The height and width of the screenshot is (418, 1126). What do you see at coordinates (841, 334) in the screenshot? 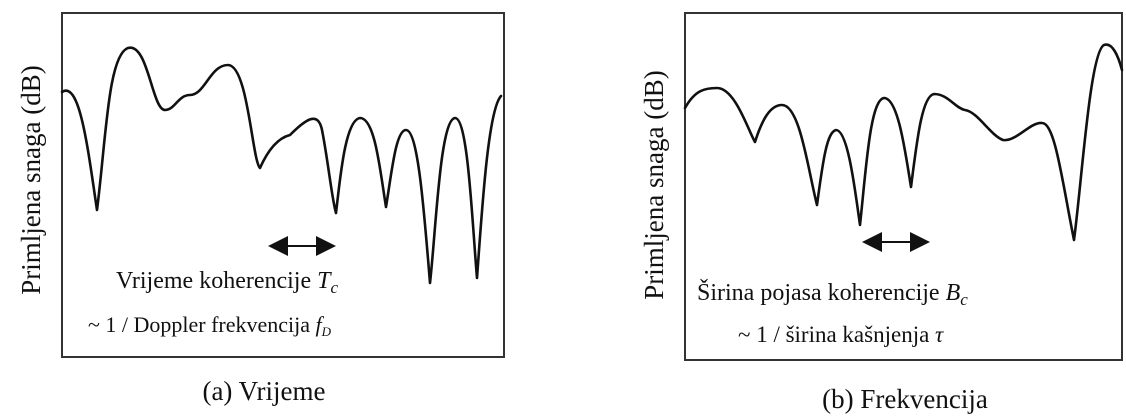
I see `panel-b-annotation-line2: ~ 1 / širina kašnjenja τ` at bounding box center [841, 334].